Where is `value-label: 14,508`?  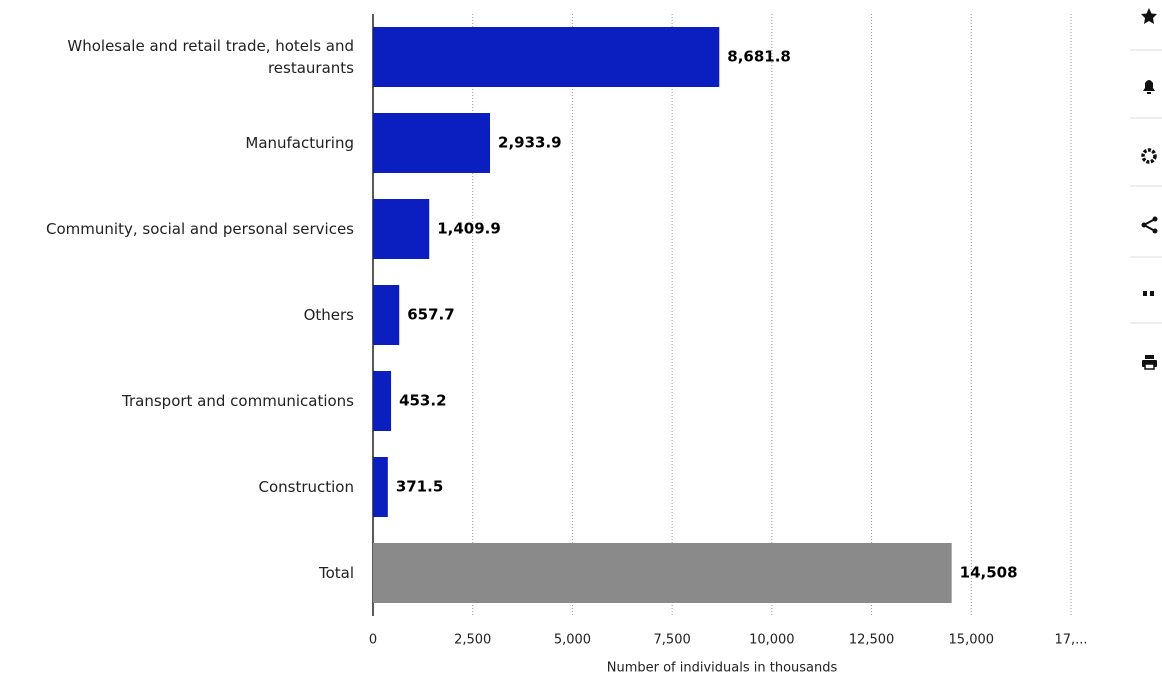
value-label: 14,508 is located at coordinates (989, 573).